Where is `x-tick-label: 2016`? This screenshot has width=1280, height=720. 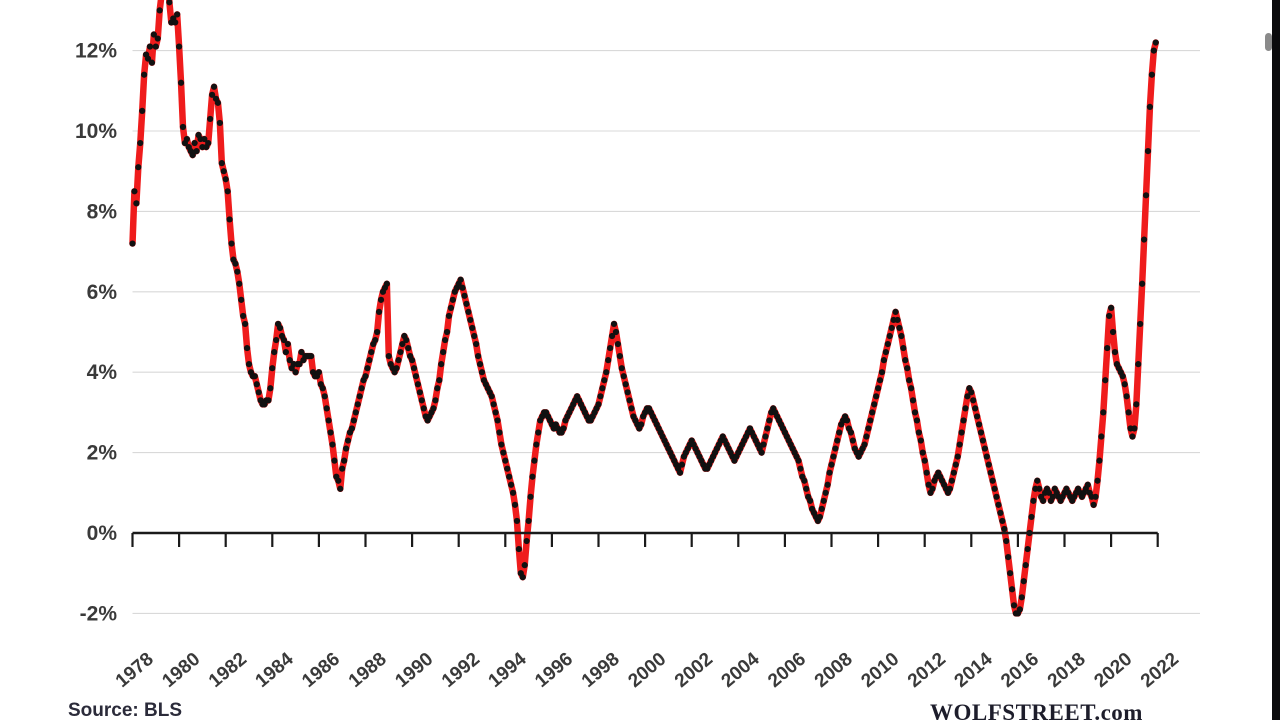 x-tick-label: 2016 is located at coordinates (1020, 670).